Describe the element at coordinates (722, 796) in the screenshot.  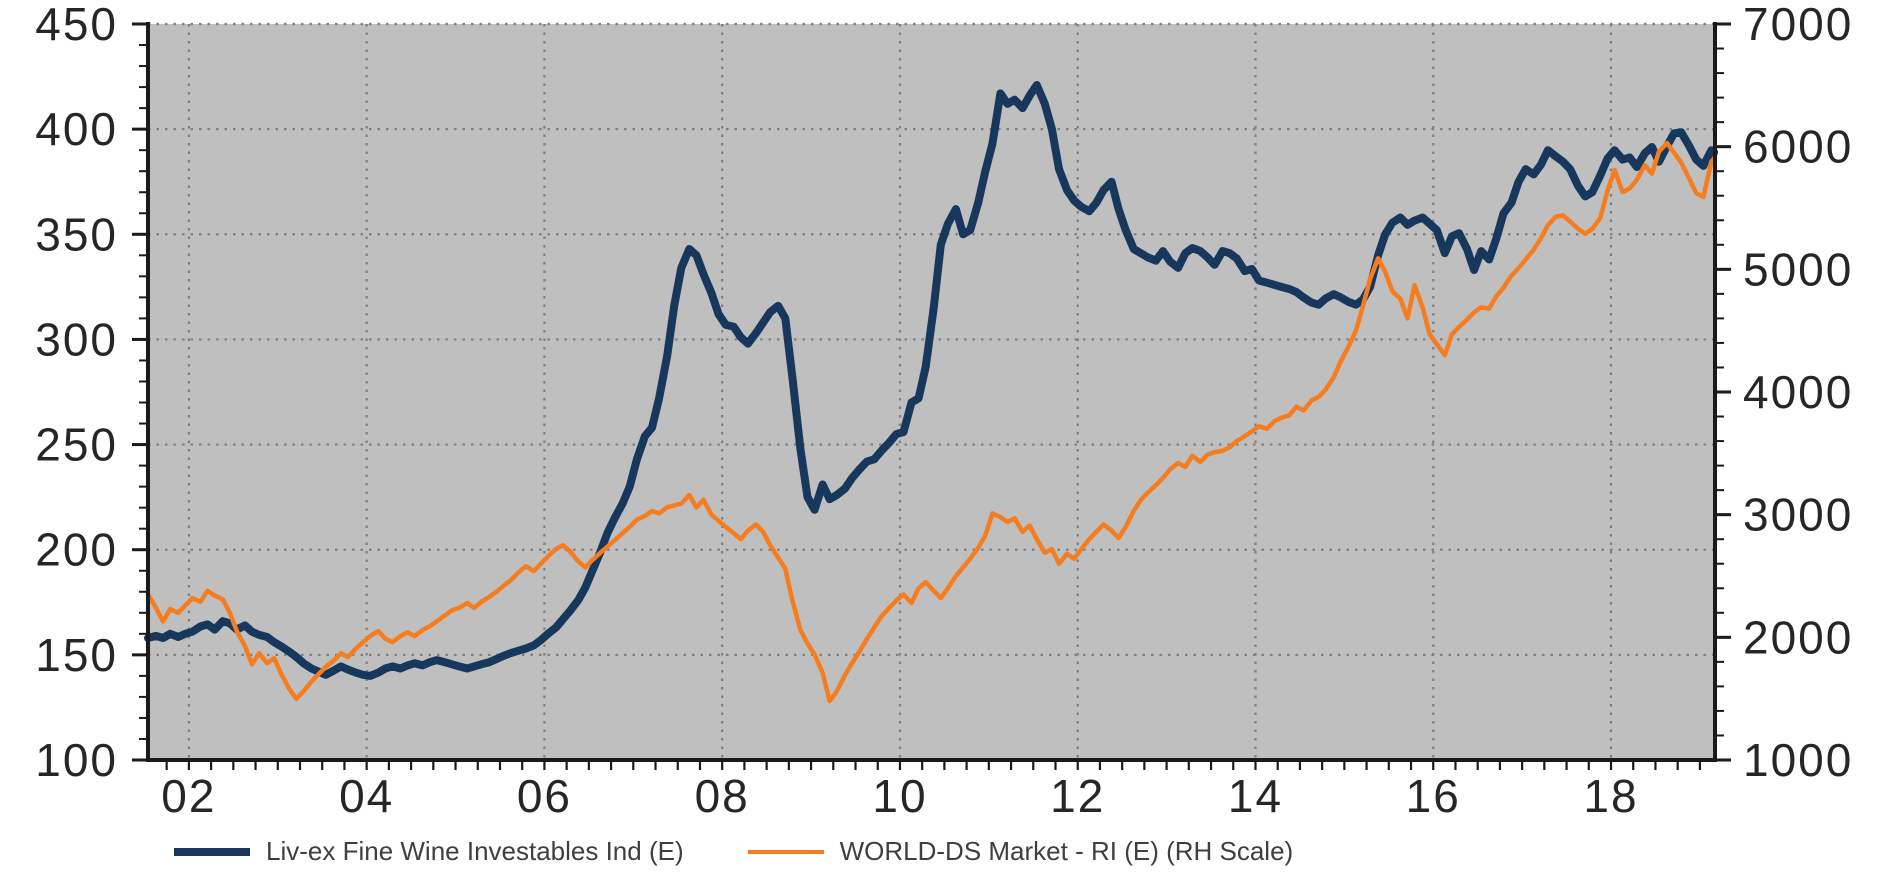
I see `x-axis-tick-label: 08` at that location.